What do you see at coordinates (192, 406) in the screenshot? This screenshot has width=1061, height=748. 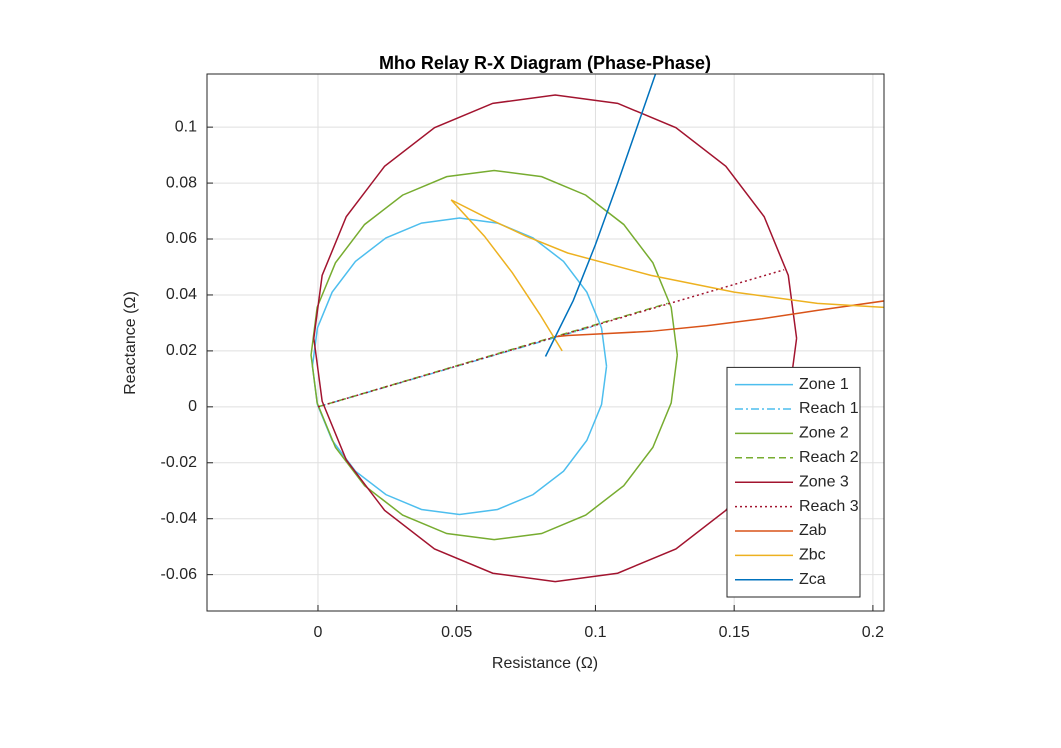 I see `y-tick-label: 0` at bounding box center [192, 406].